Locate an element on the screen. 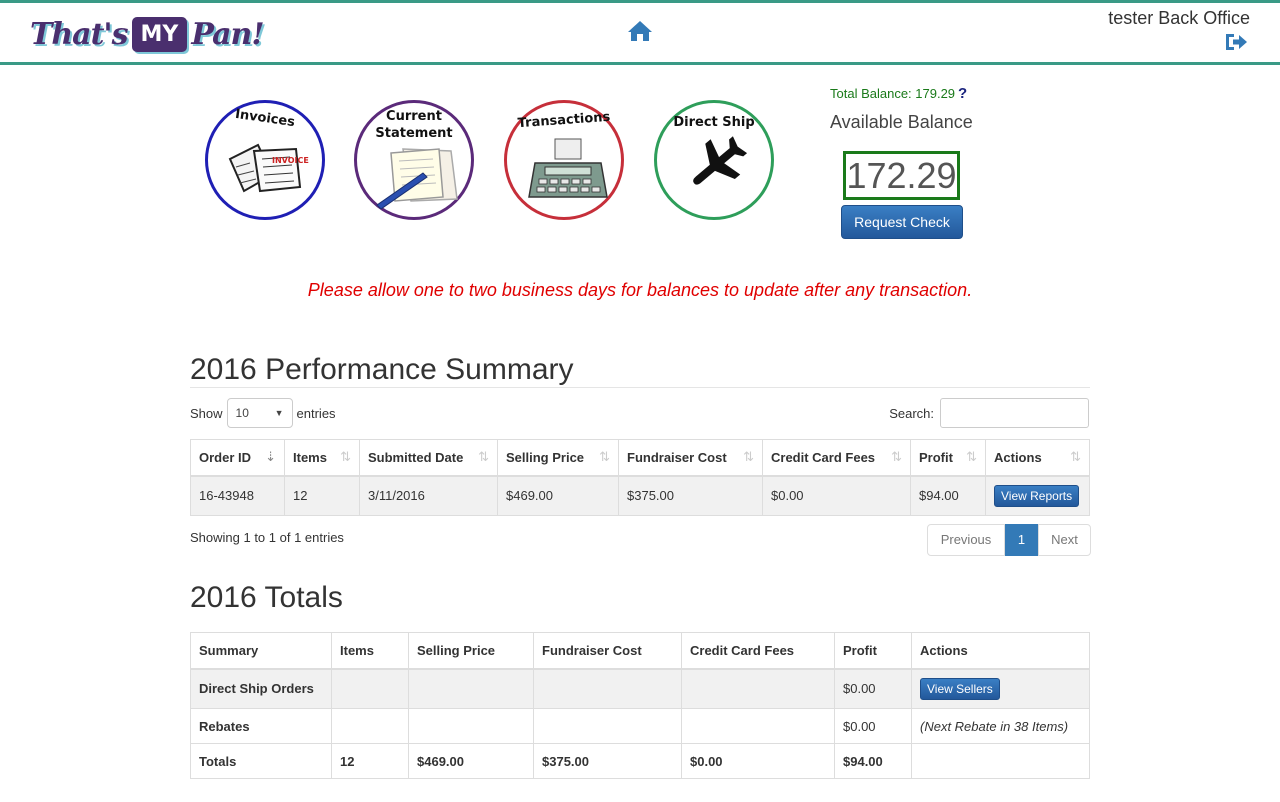 The height and width of the screenshot is (802, 1280). current-statement-shortcut: Current Statement is located at coordinates (414, 160).